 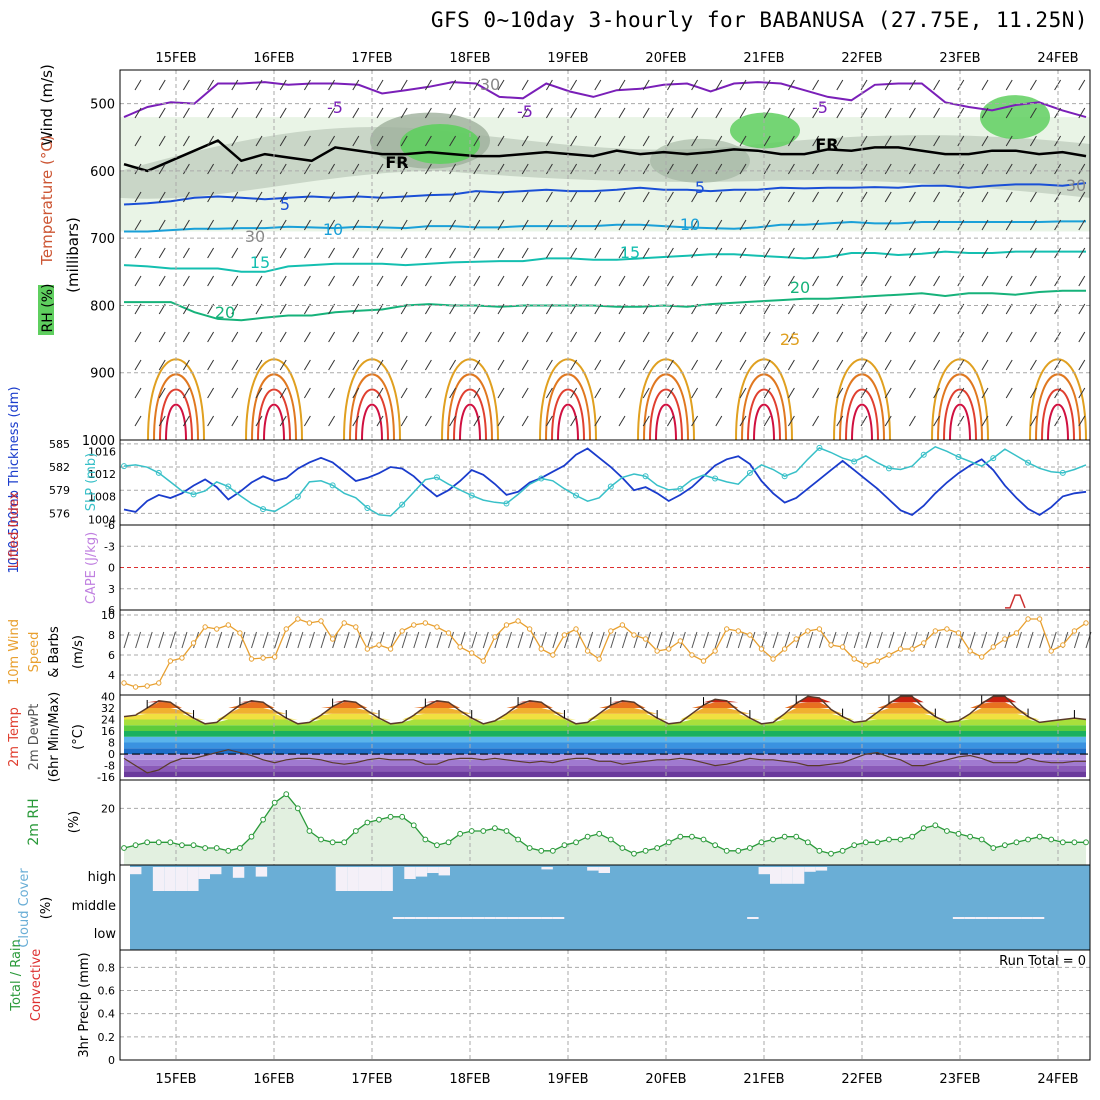 I want to click on axis-title-line: (millibars), so click(x=73, y=255).